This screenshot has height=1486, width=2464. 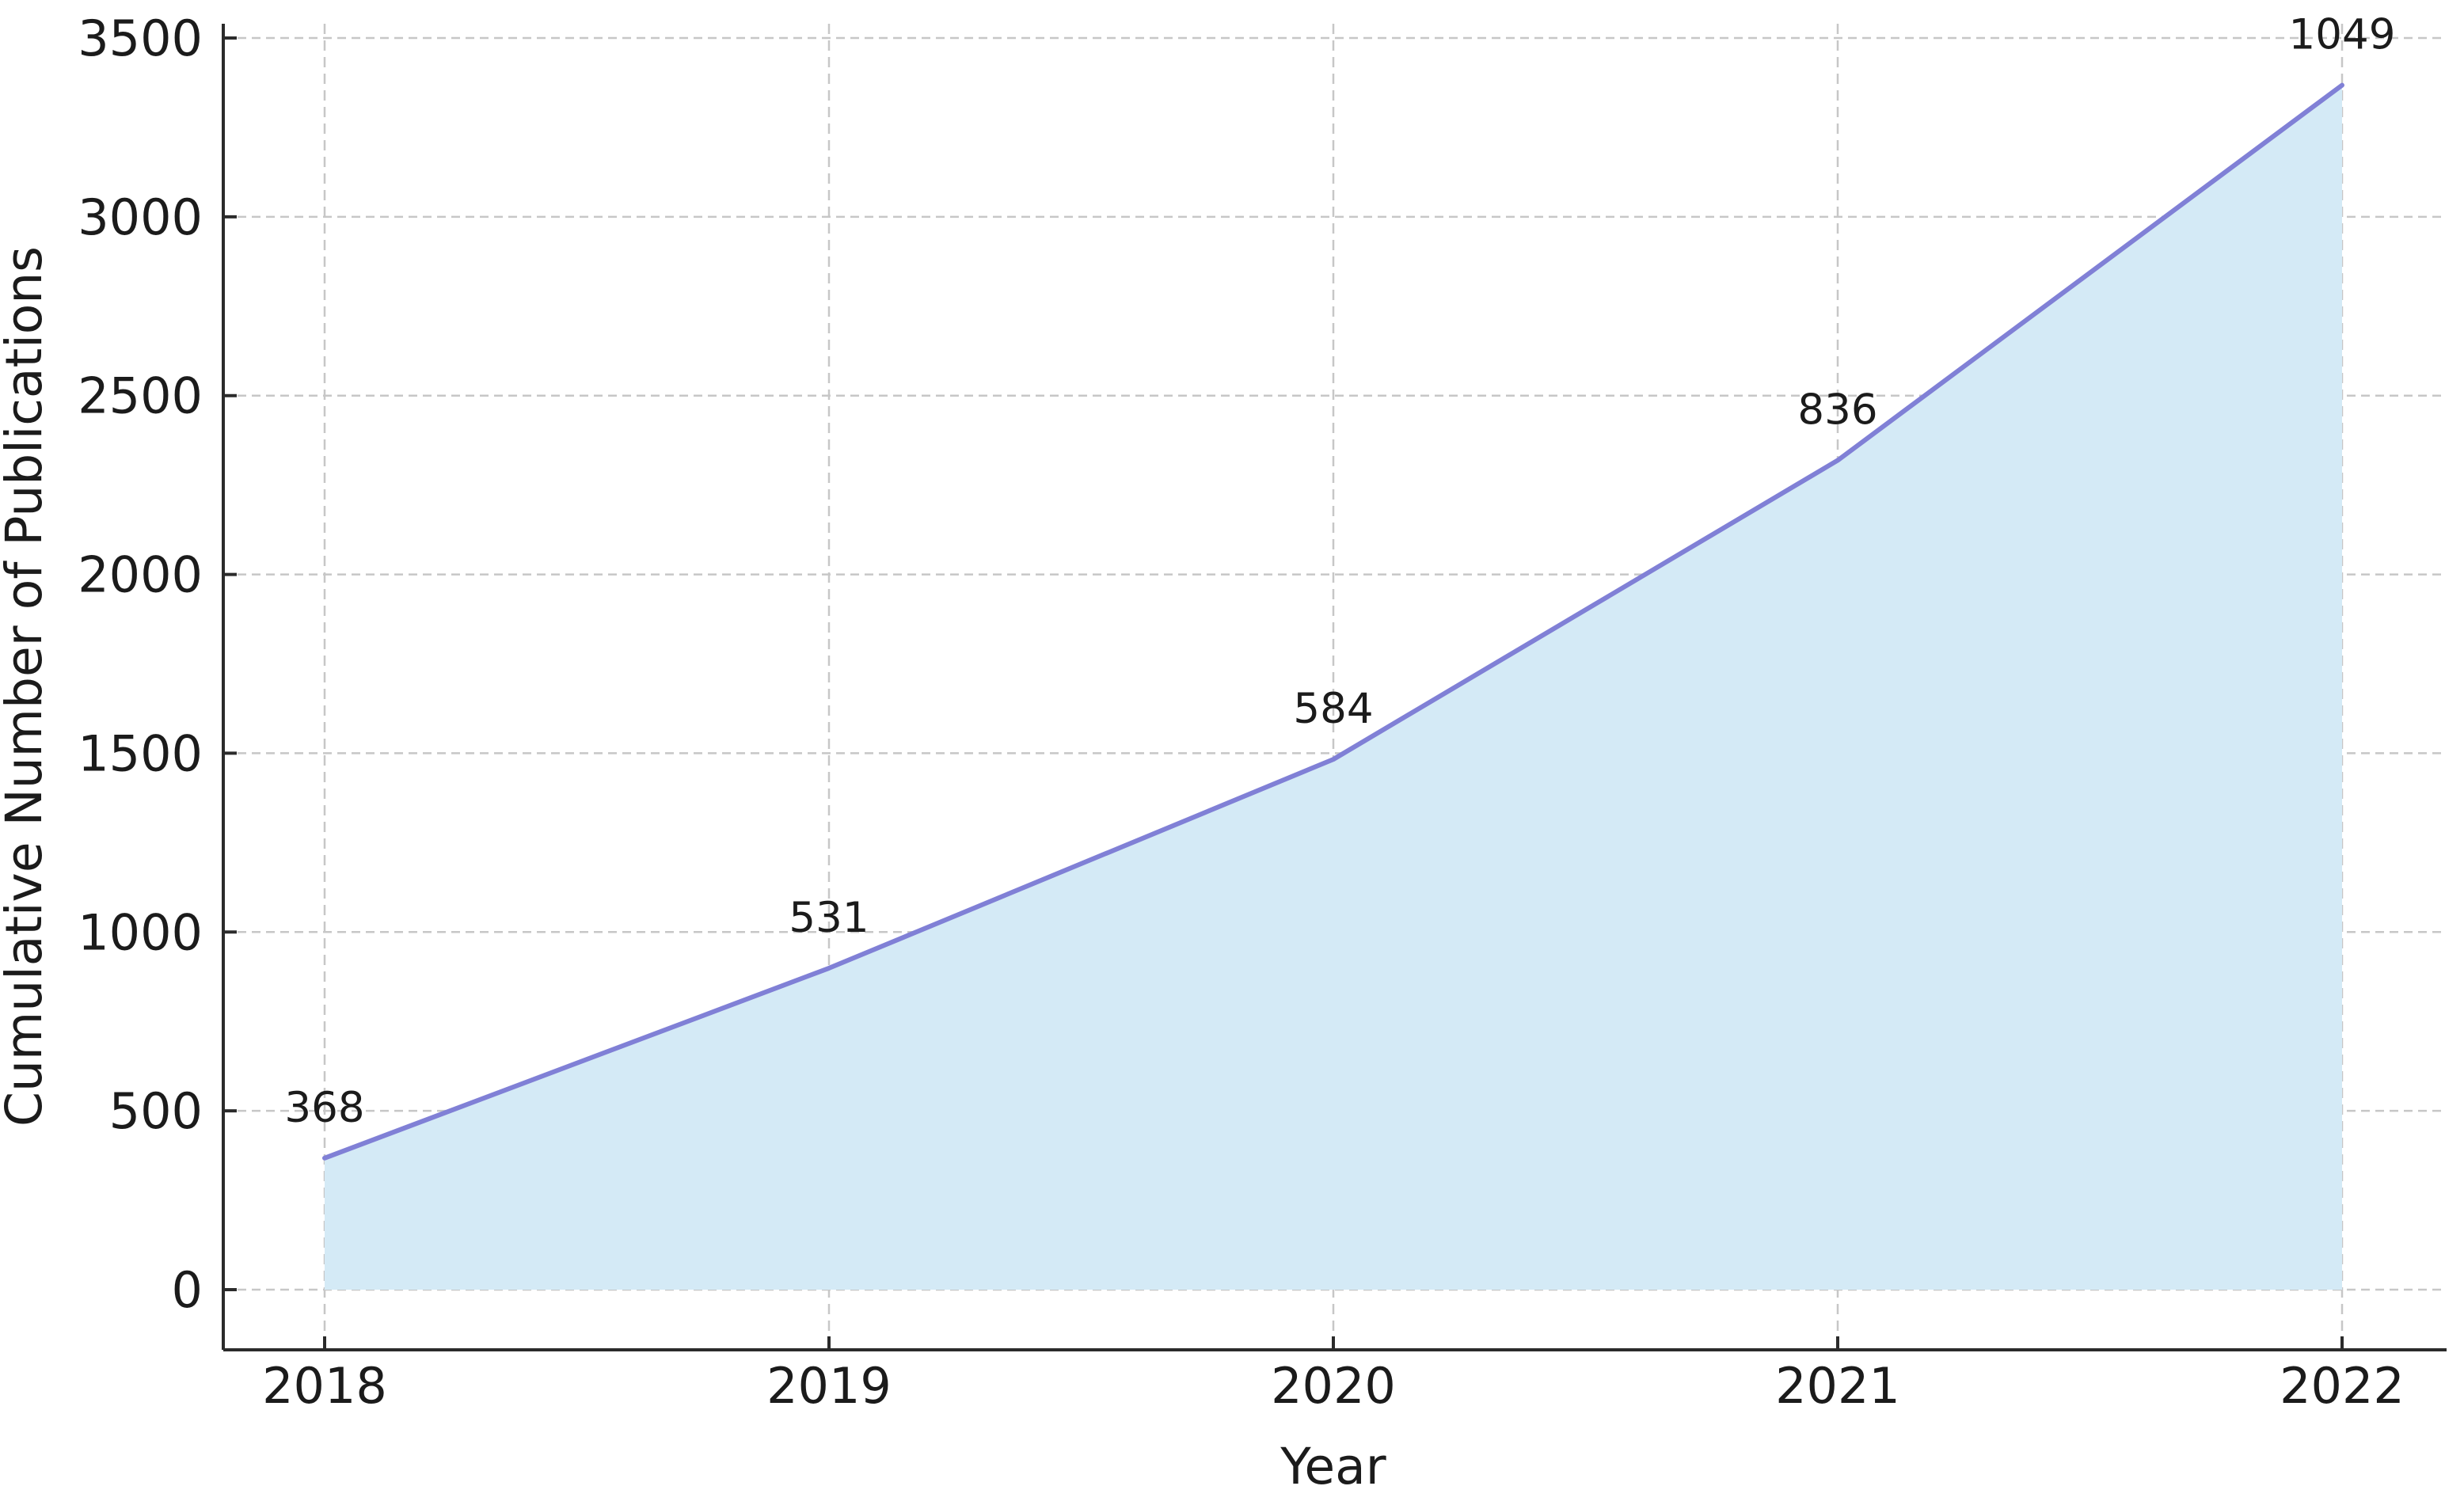 What do you see at coordinates (140, 753) in the screenshot?
I see `y-tick-label: 1500` at bounding box center [140, 753].